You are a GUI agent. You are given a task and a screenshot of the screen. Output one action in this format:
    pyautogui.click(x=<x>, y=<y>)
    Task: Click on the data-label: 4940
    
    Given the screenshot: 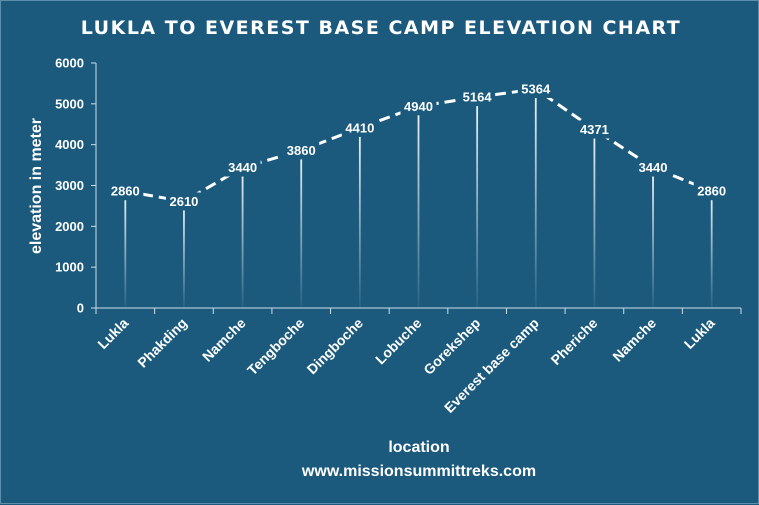 What is the action you would take?
    pyautogui.click(x=418, y=106)
    